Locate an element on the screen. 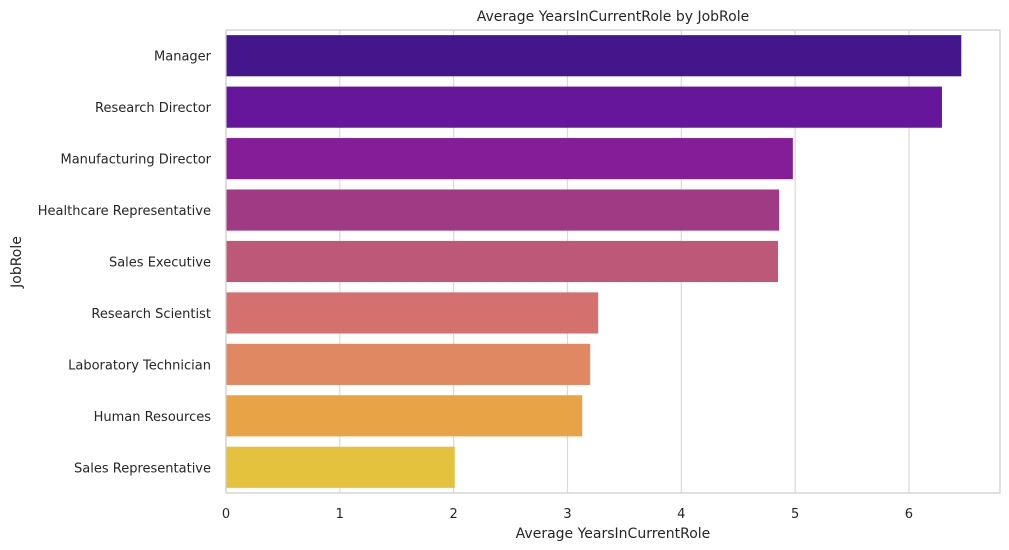 This screenshot has width=1009, height=550. x-tick-label: 2 is located at coordinates (454, 514).